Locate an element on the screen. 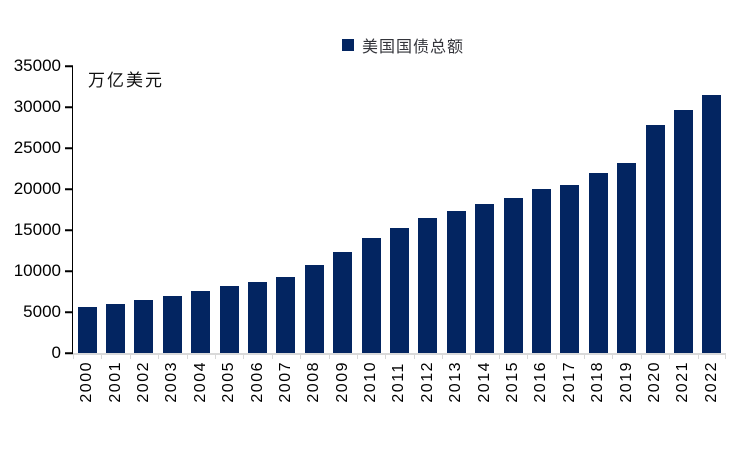  bar-2016 is located at coordinates (541, 271).